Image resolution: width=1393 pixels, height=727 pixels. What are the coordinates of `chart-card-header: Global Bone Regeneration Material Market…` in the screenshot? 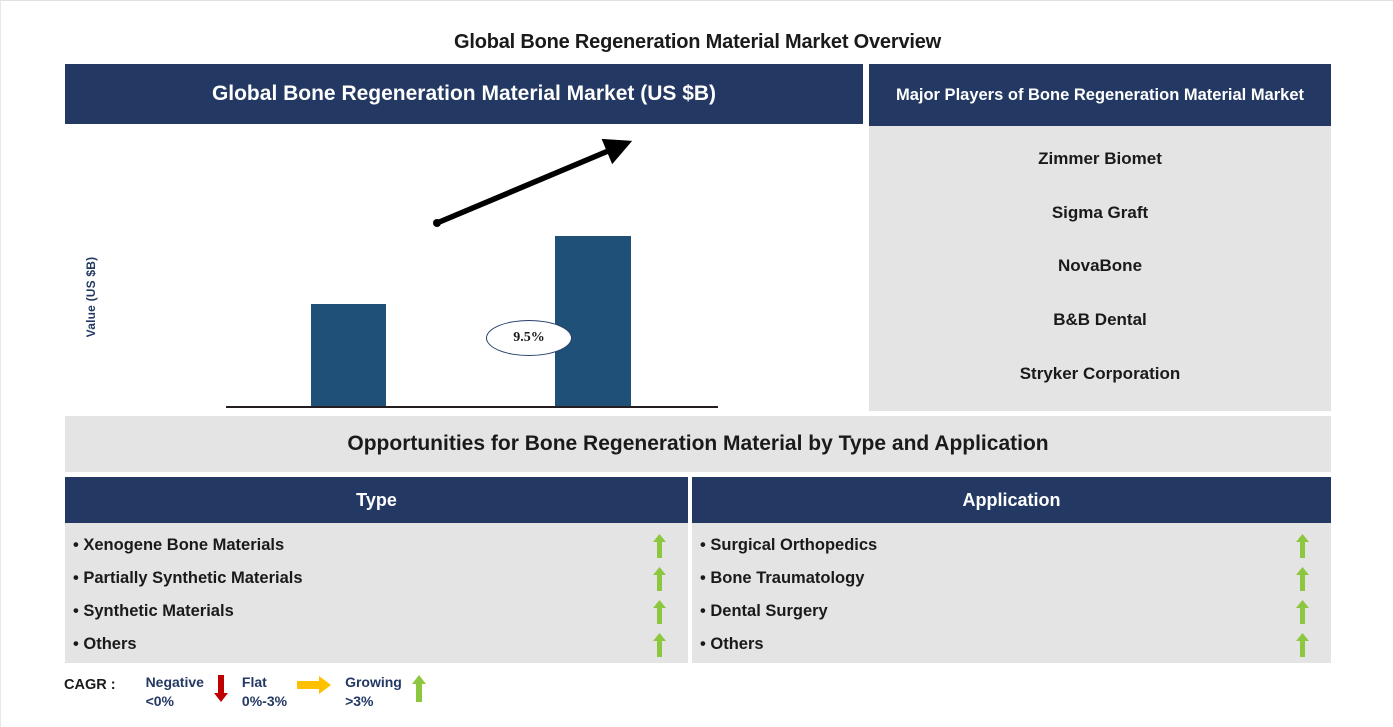 It's located at (464, 94).